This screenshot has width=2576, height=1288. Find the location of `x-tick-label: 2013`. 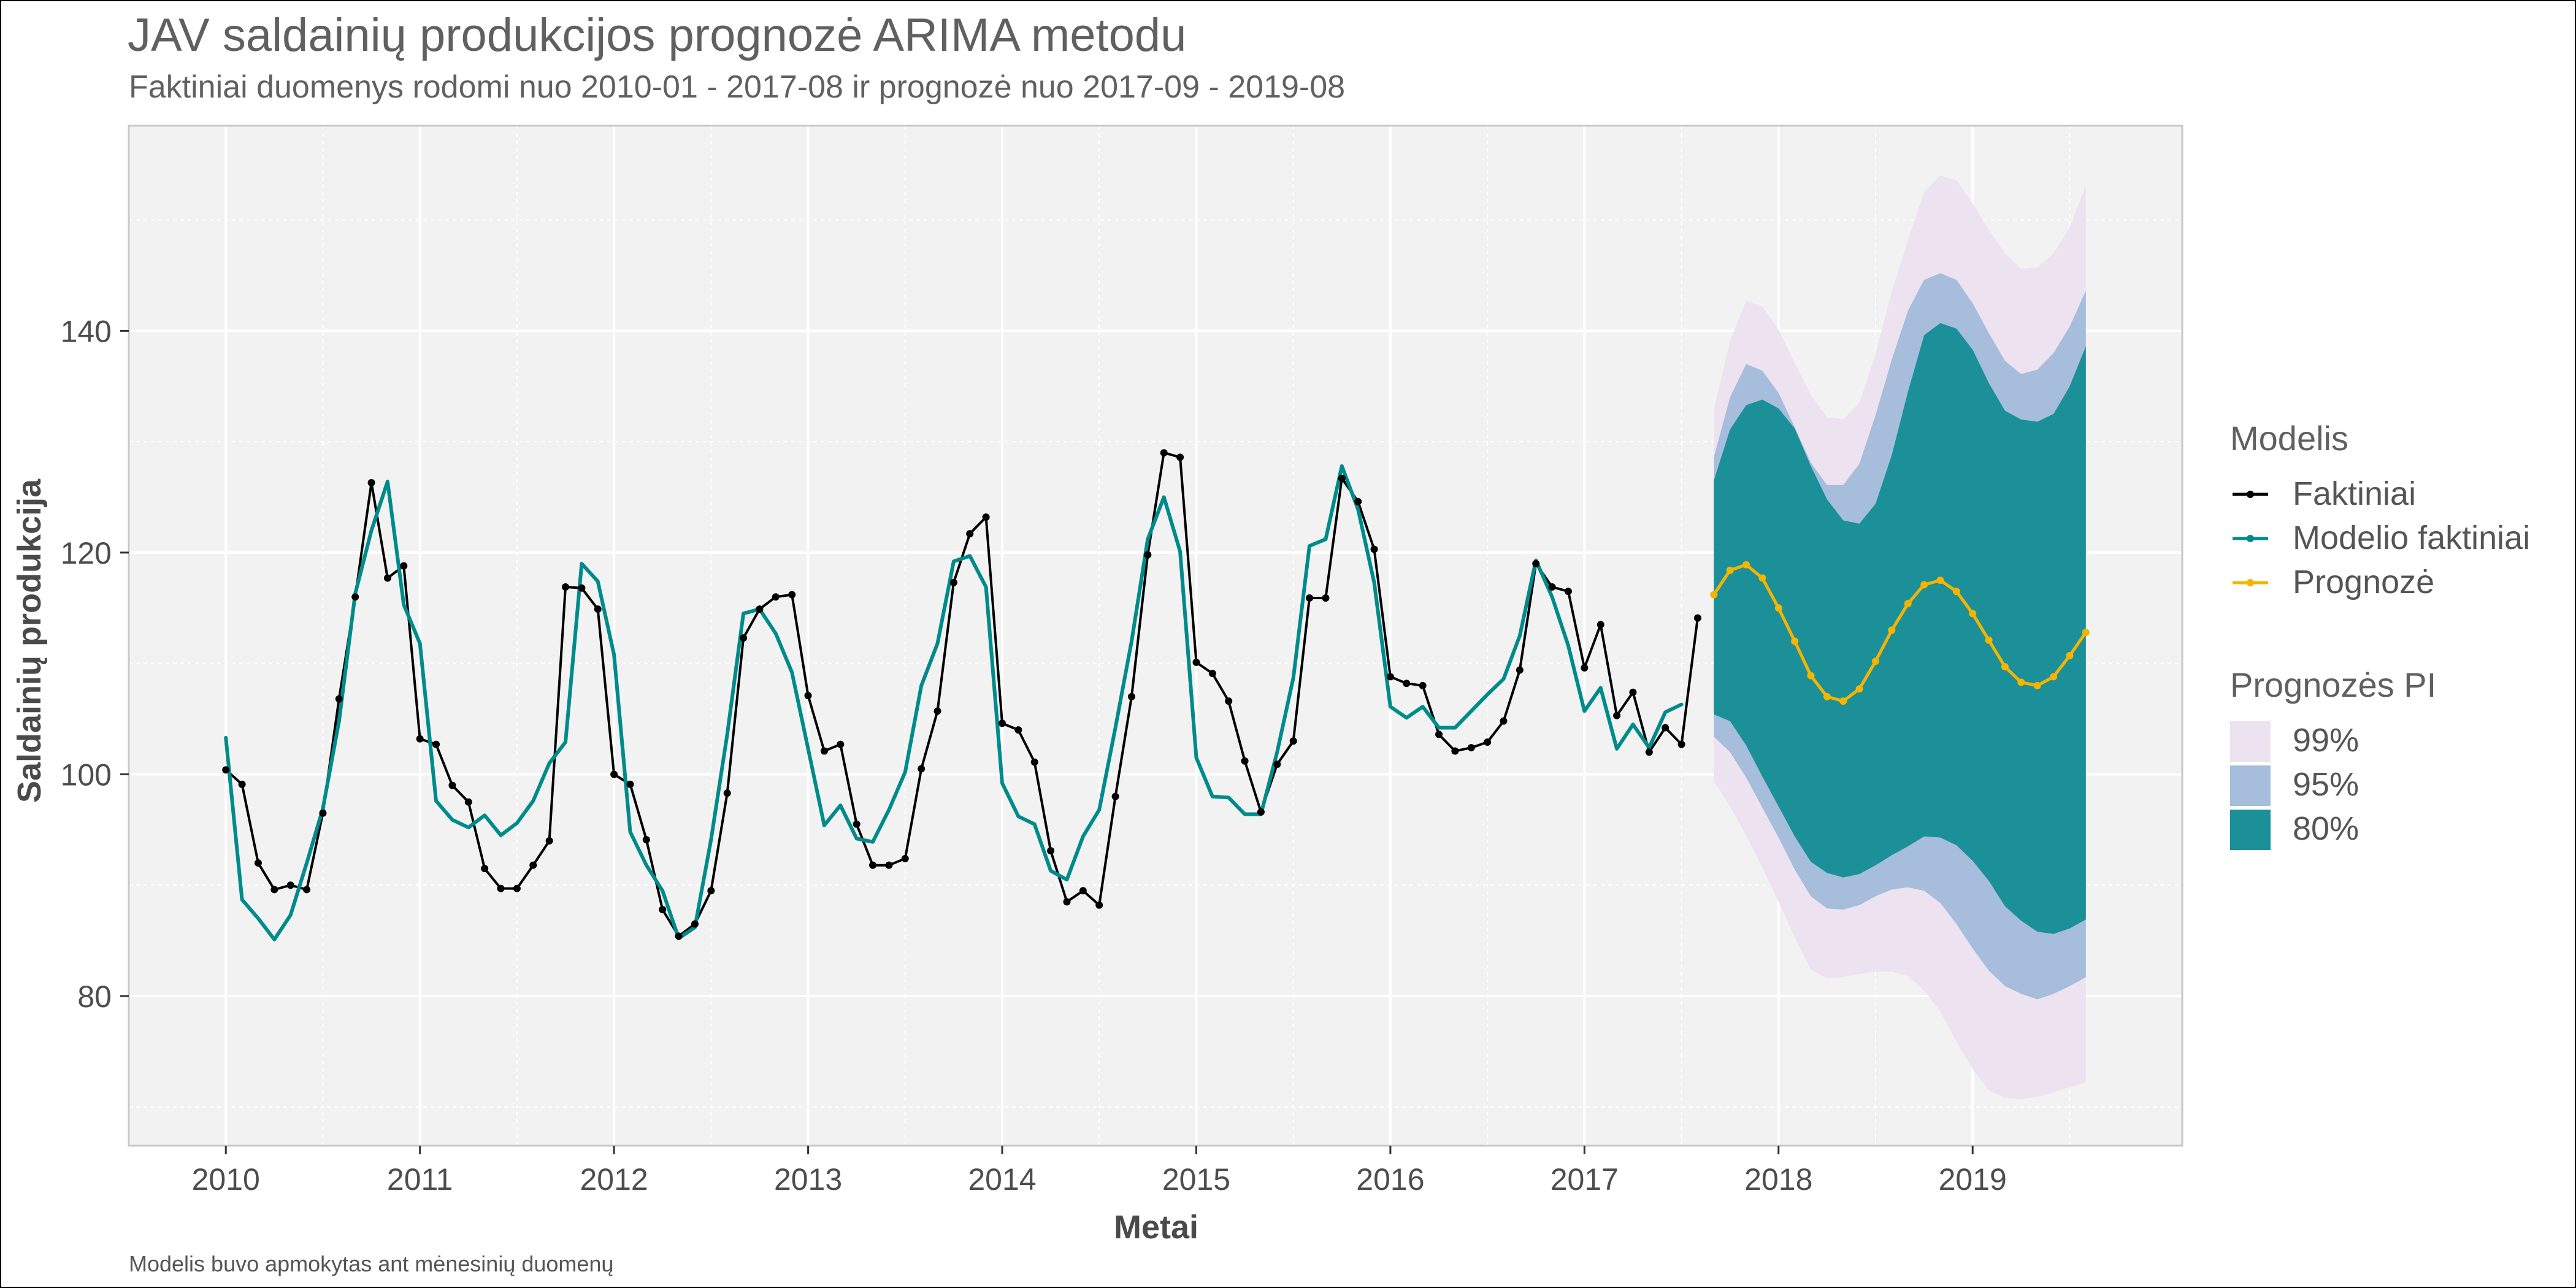

x-tick-label: 2013 is located at coordinates (808, 1179).